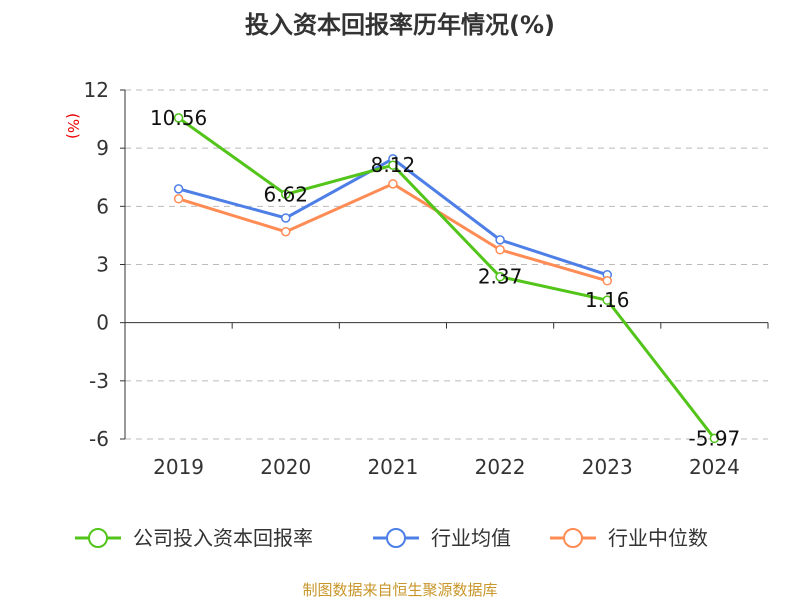 This screenshot has width=800, height=600. What do you see at coordinates (99, 439) in the screenshot?
I see `y-tick-label: -6` at bounding box center [99, 439].